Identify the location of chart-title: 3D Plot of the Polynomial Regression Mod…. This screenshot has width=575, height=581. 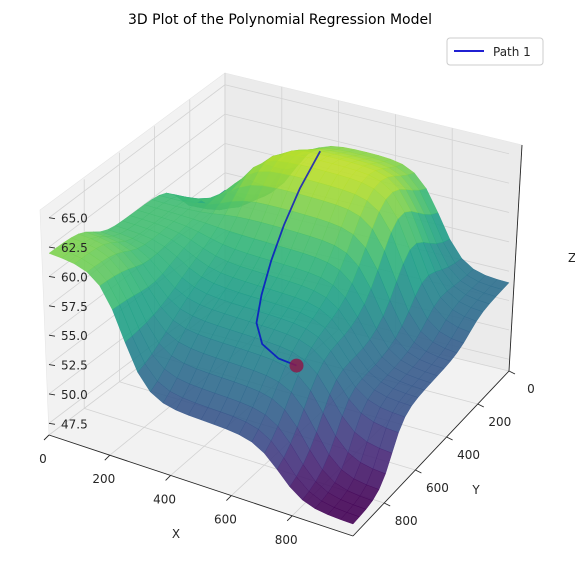
(280, 20).